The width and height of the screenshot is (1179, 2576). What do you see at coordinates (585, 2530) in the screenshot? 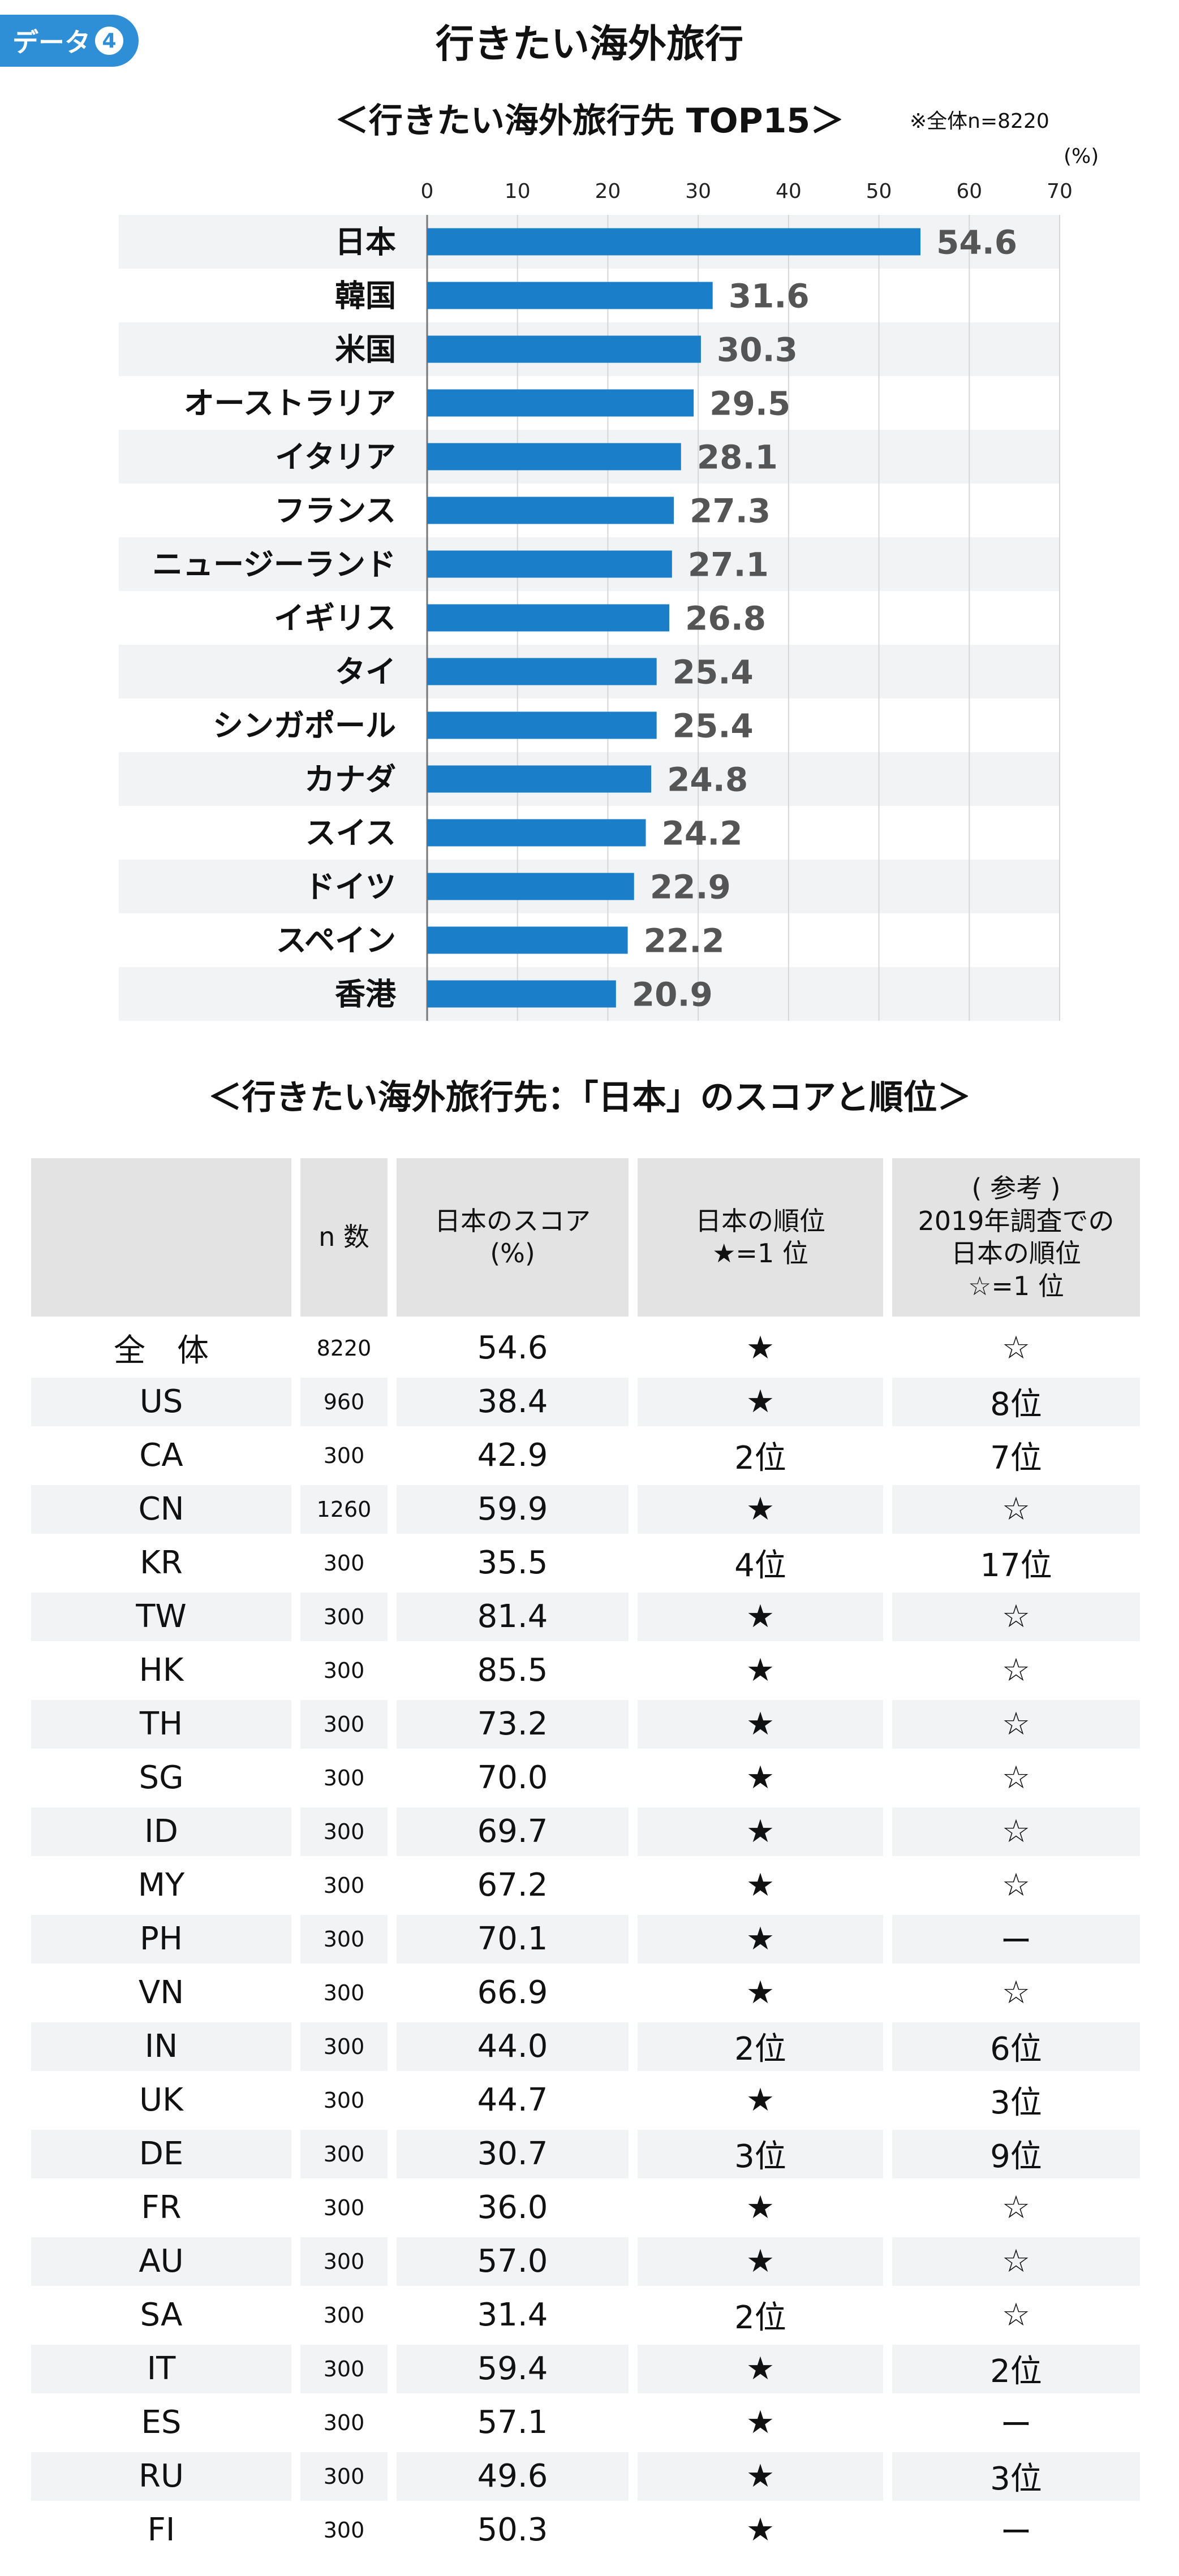
I see `table-row: FI 300 50.3 ★ ー` at bounding box center [585, 2530].